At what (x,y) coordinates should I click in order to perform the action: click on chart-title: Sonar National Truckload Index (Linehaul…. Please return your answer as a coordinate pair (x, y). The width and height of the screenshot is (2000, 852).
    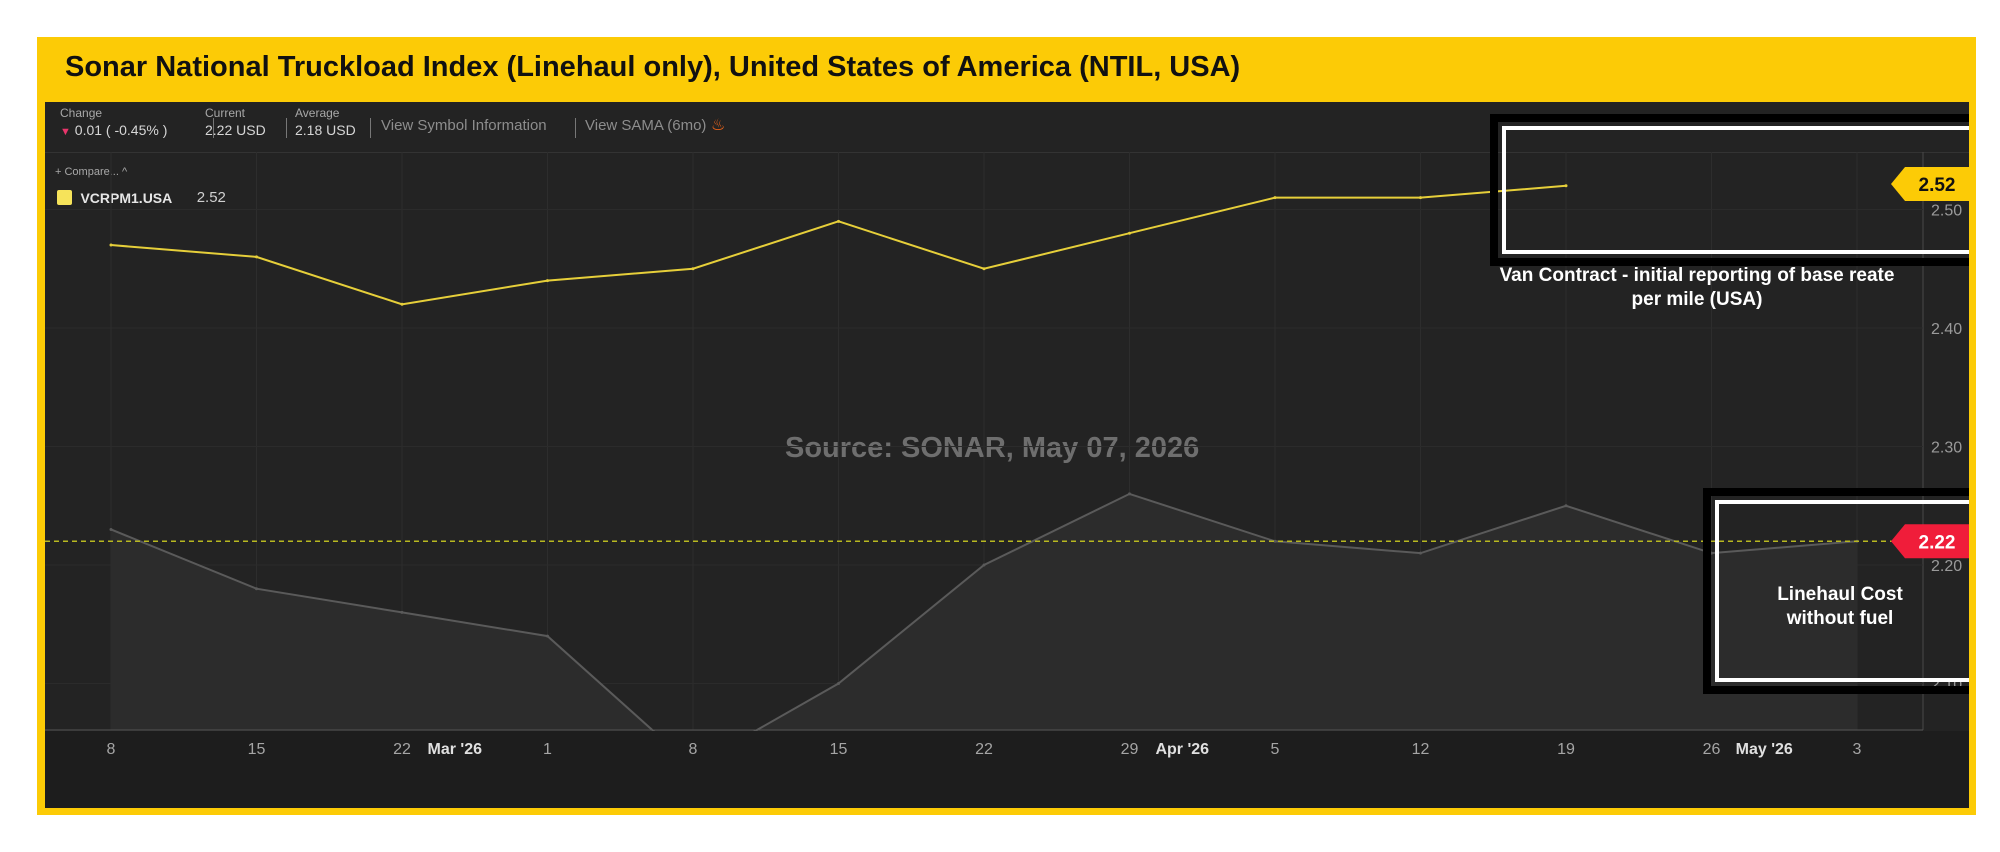
    Looking at the image, I should click on (653, 67).